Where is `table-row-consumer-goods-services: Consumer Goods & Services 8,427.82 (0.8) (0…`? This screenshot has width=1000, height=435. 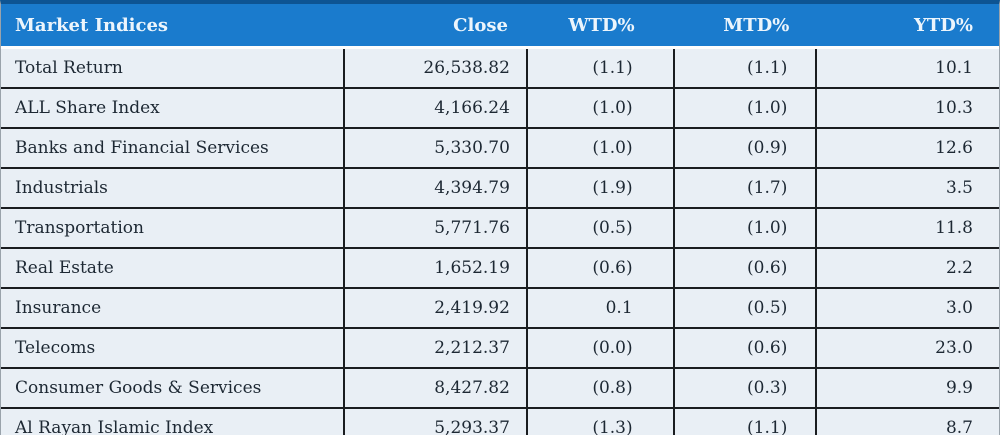 table-row-consumer-goods-services: Consumer Goods & Services 8,427.82 (0.8) (0… is located at coordinates (500, 389).